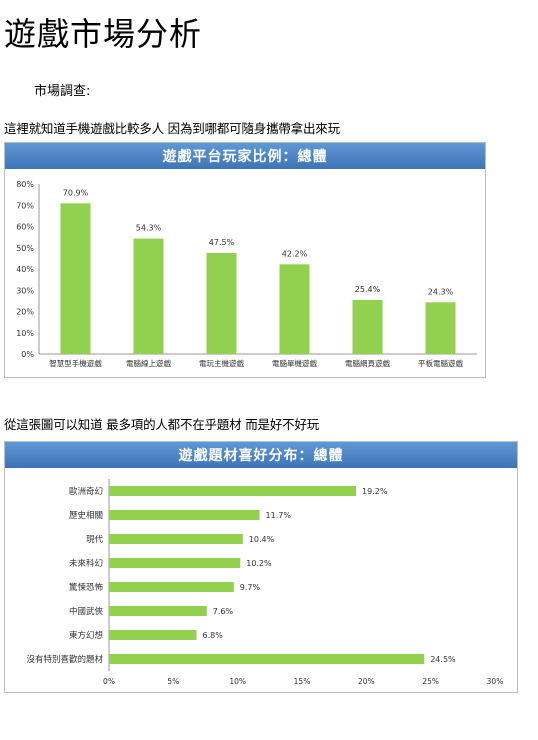  What do you see at coordinates (245, 156) in the screenshot?
I see `chart-title: 遊戲平台玩家比例：總體` at bounding box center [245, 156].